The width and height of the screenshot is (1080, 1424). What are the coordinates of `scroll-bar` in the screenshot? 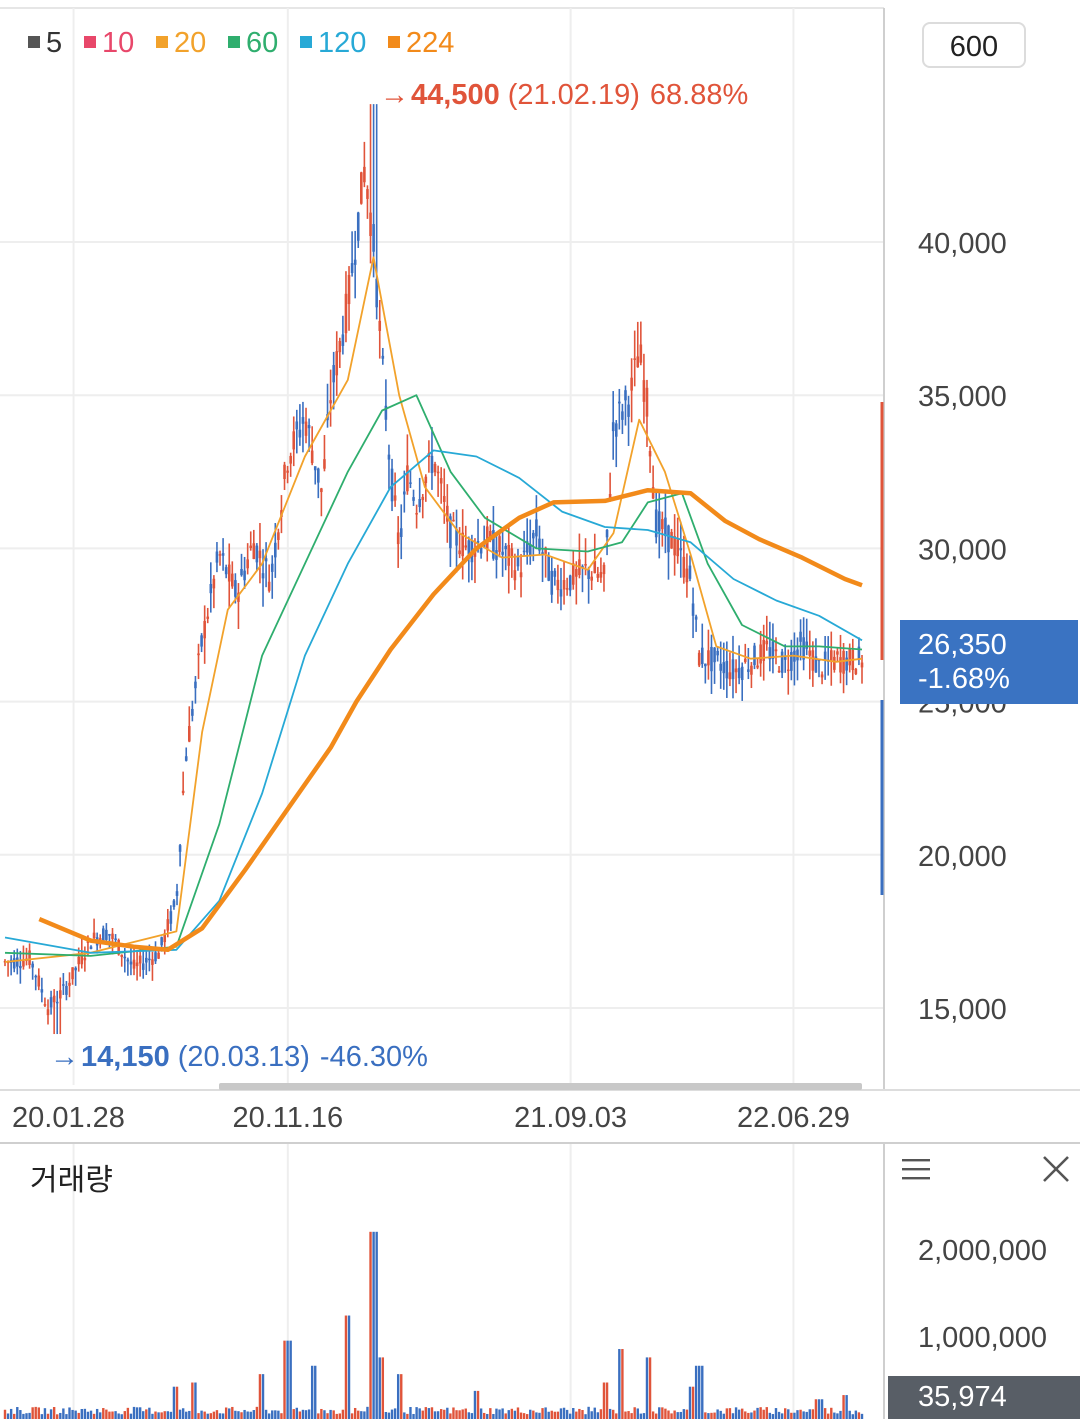 It's located at (540, 1086).